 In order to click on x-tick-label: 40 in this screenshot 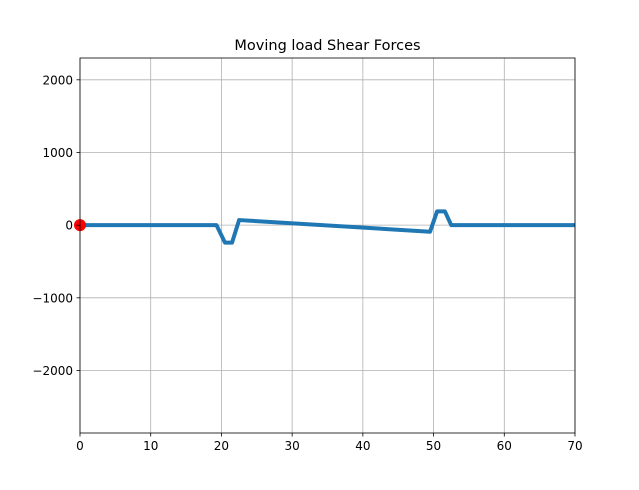, I will do `click(362, 446)`.